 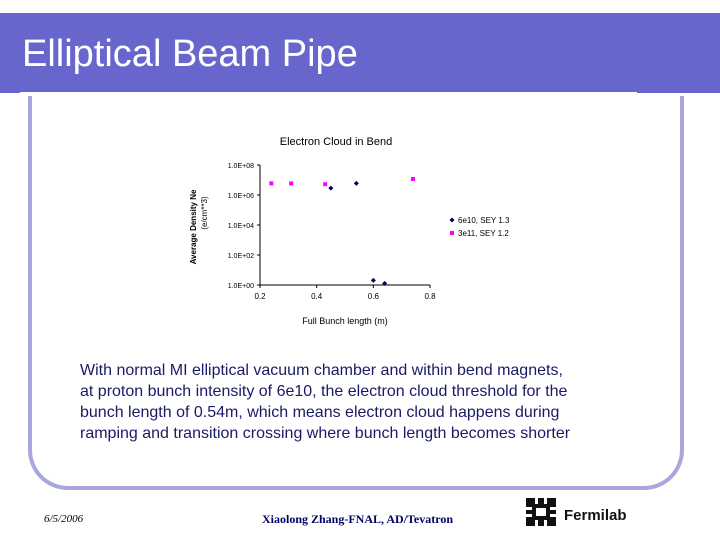 I want to click on x-tick-label: 0.4, so click(x=317, y=296).